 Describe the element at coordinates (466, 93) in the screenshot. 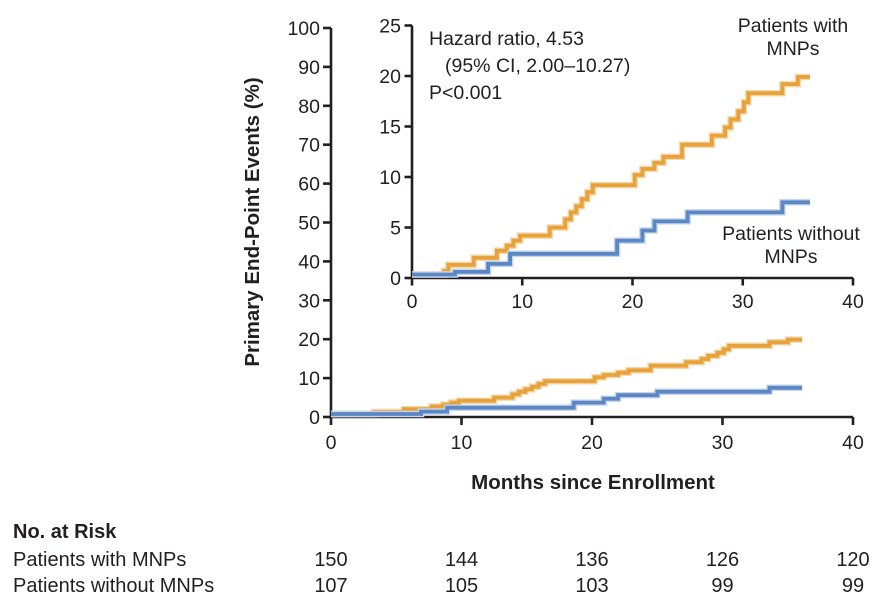

I see `annotation-line-pvalue: P<0.001` at that location.